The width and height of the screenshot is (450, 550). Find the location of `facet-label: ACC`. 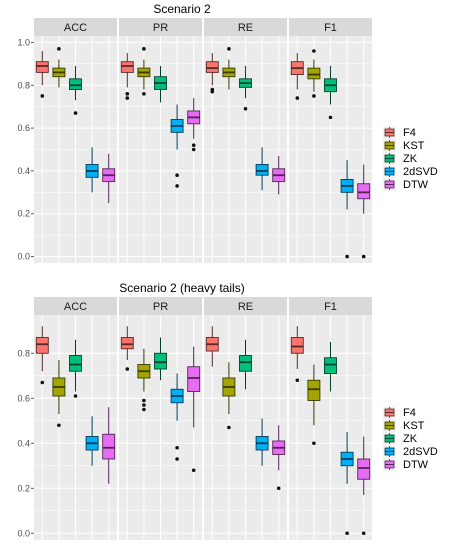

facet-label: ACC is located at coordinates (75, 307).